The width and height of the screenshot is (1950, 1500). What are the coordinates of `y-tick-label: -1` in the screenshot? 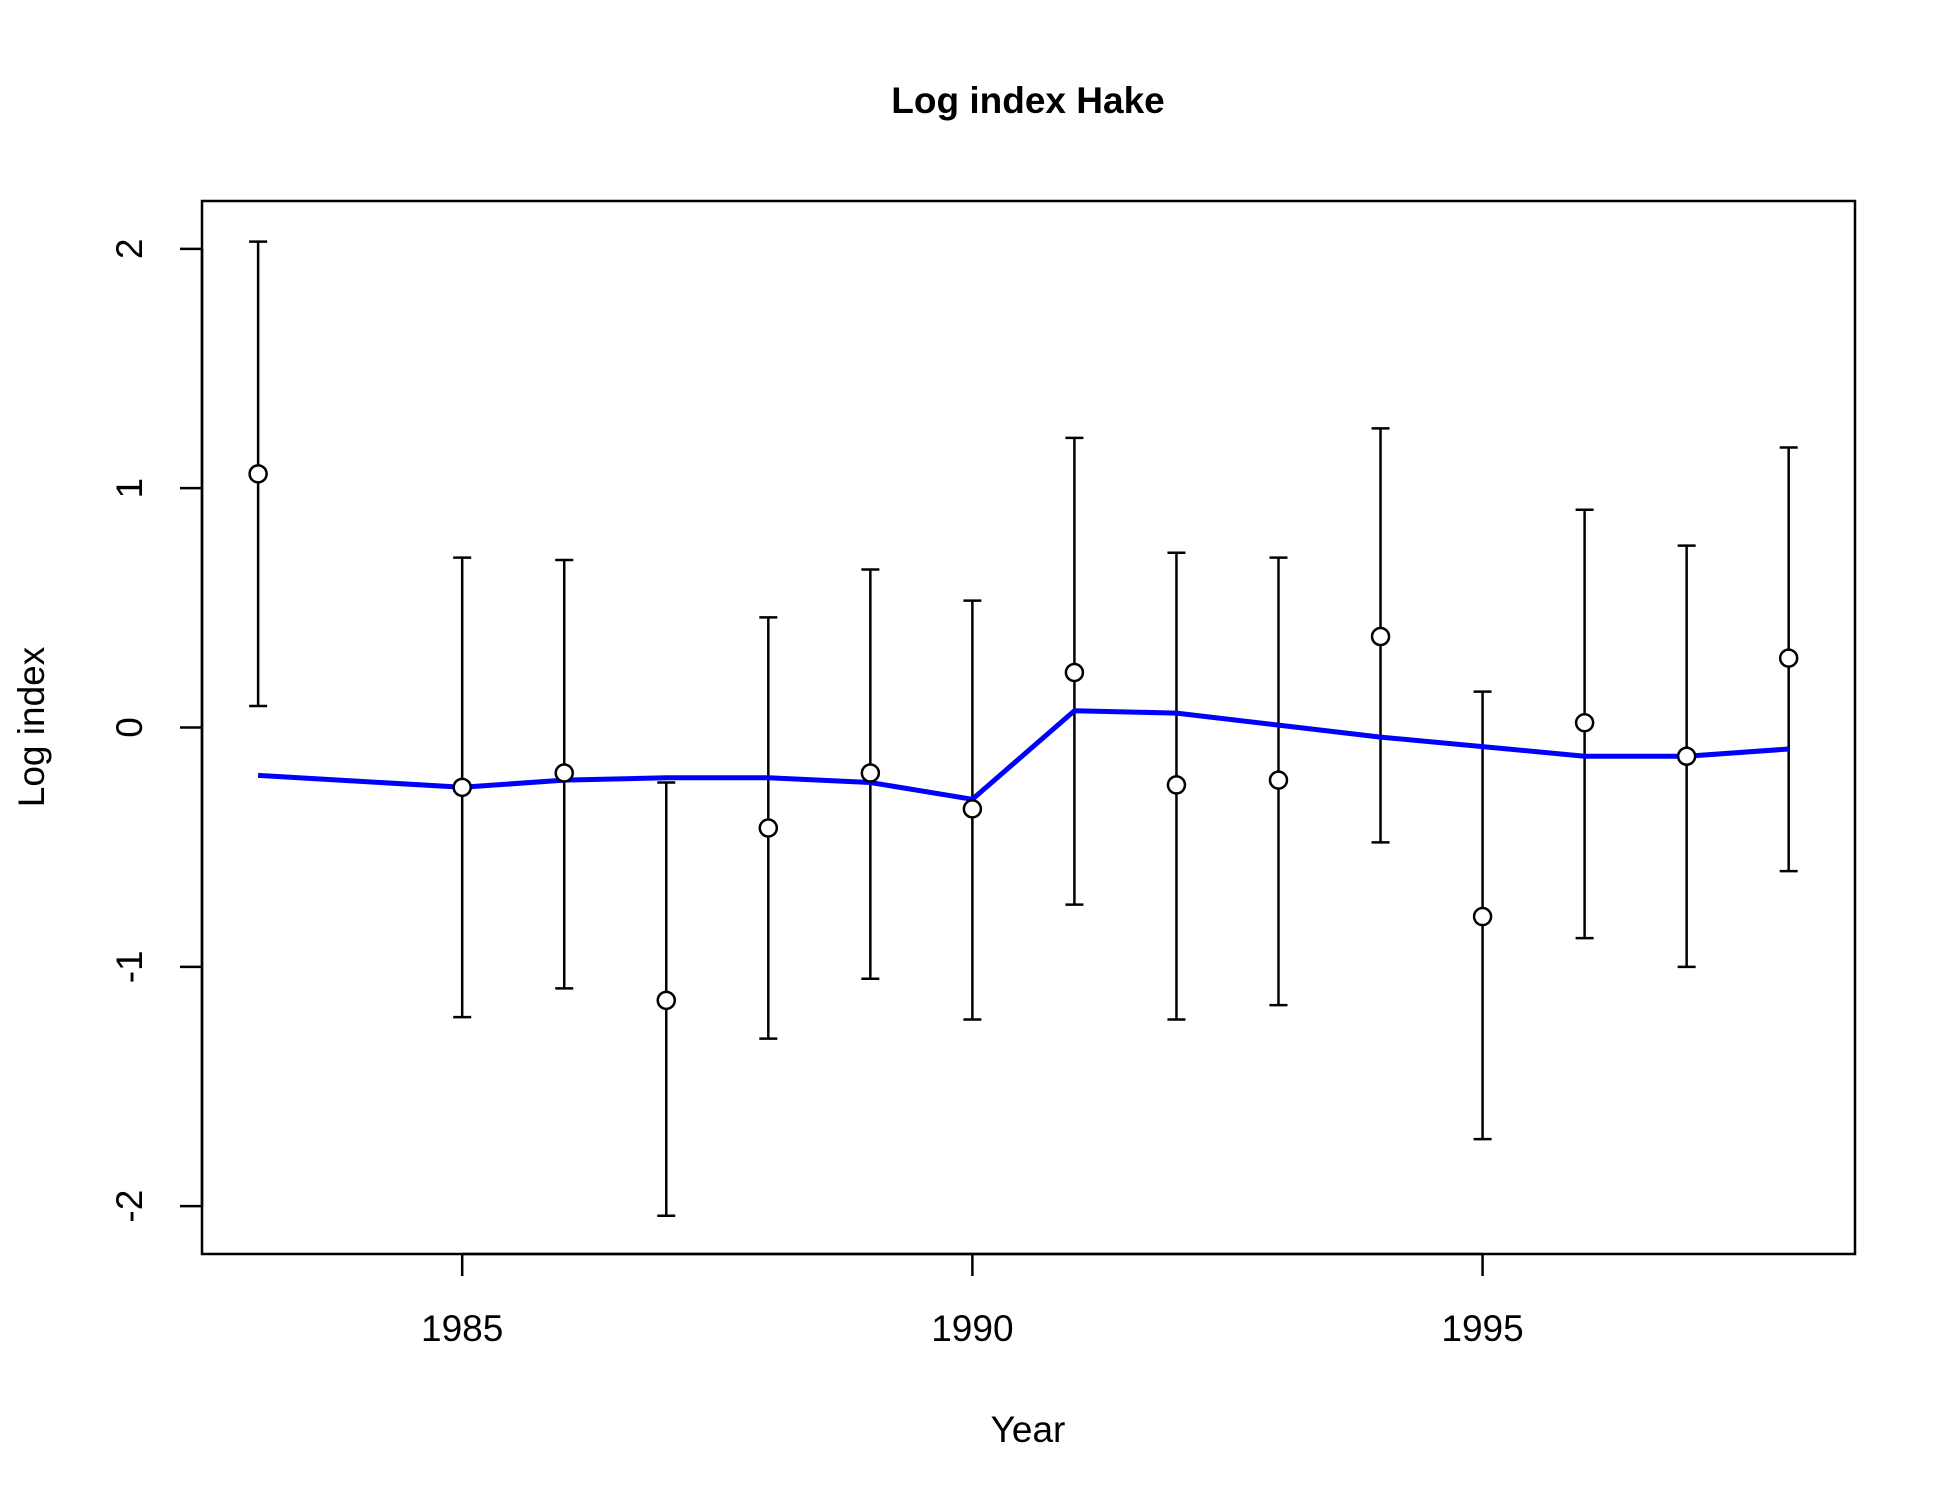 It's located at (129, 966).